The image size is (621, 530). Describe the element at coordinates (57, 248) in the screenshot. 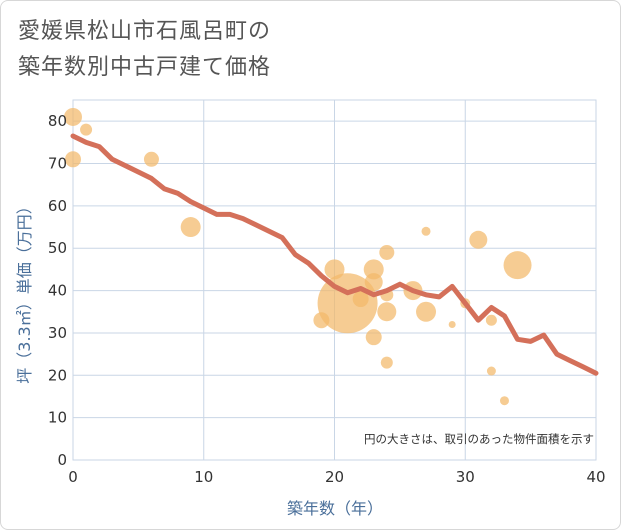

I see `y-tick-label: 50` at that location.